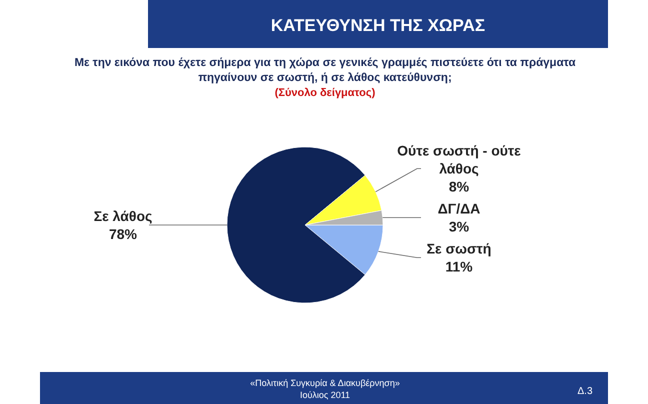 The image size is (648, 404). Describe the element at coordinates (325, 383) in the screenshot. I see `text: «Πολιτική Συγκυρία & Διακυβέρνηση»` at that location.